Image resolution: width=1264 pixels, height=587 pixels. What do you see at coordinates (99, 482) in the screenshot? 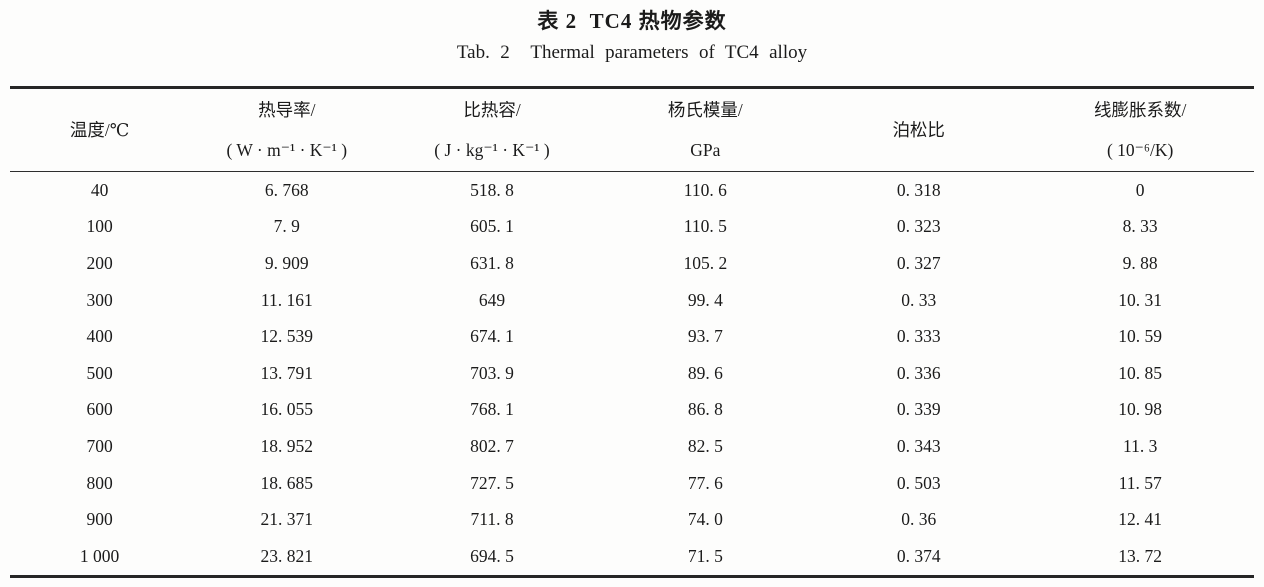
I see `cell: 800` at bounding box center [99, 482].